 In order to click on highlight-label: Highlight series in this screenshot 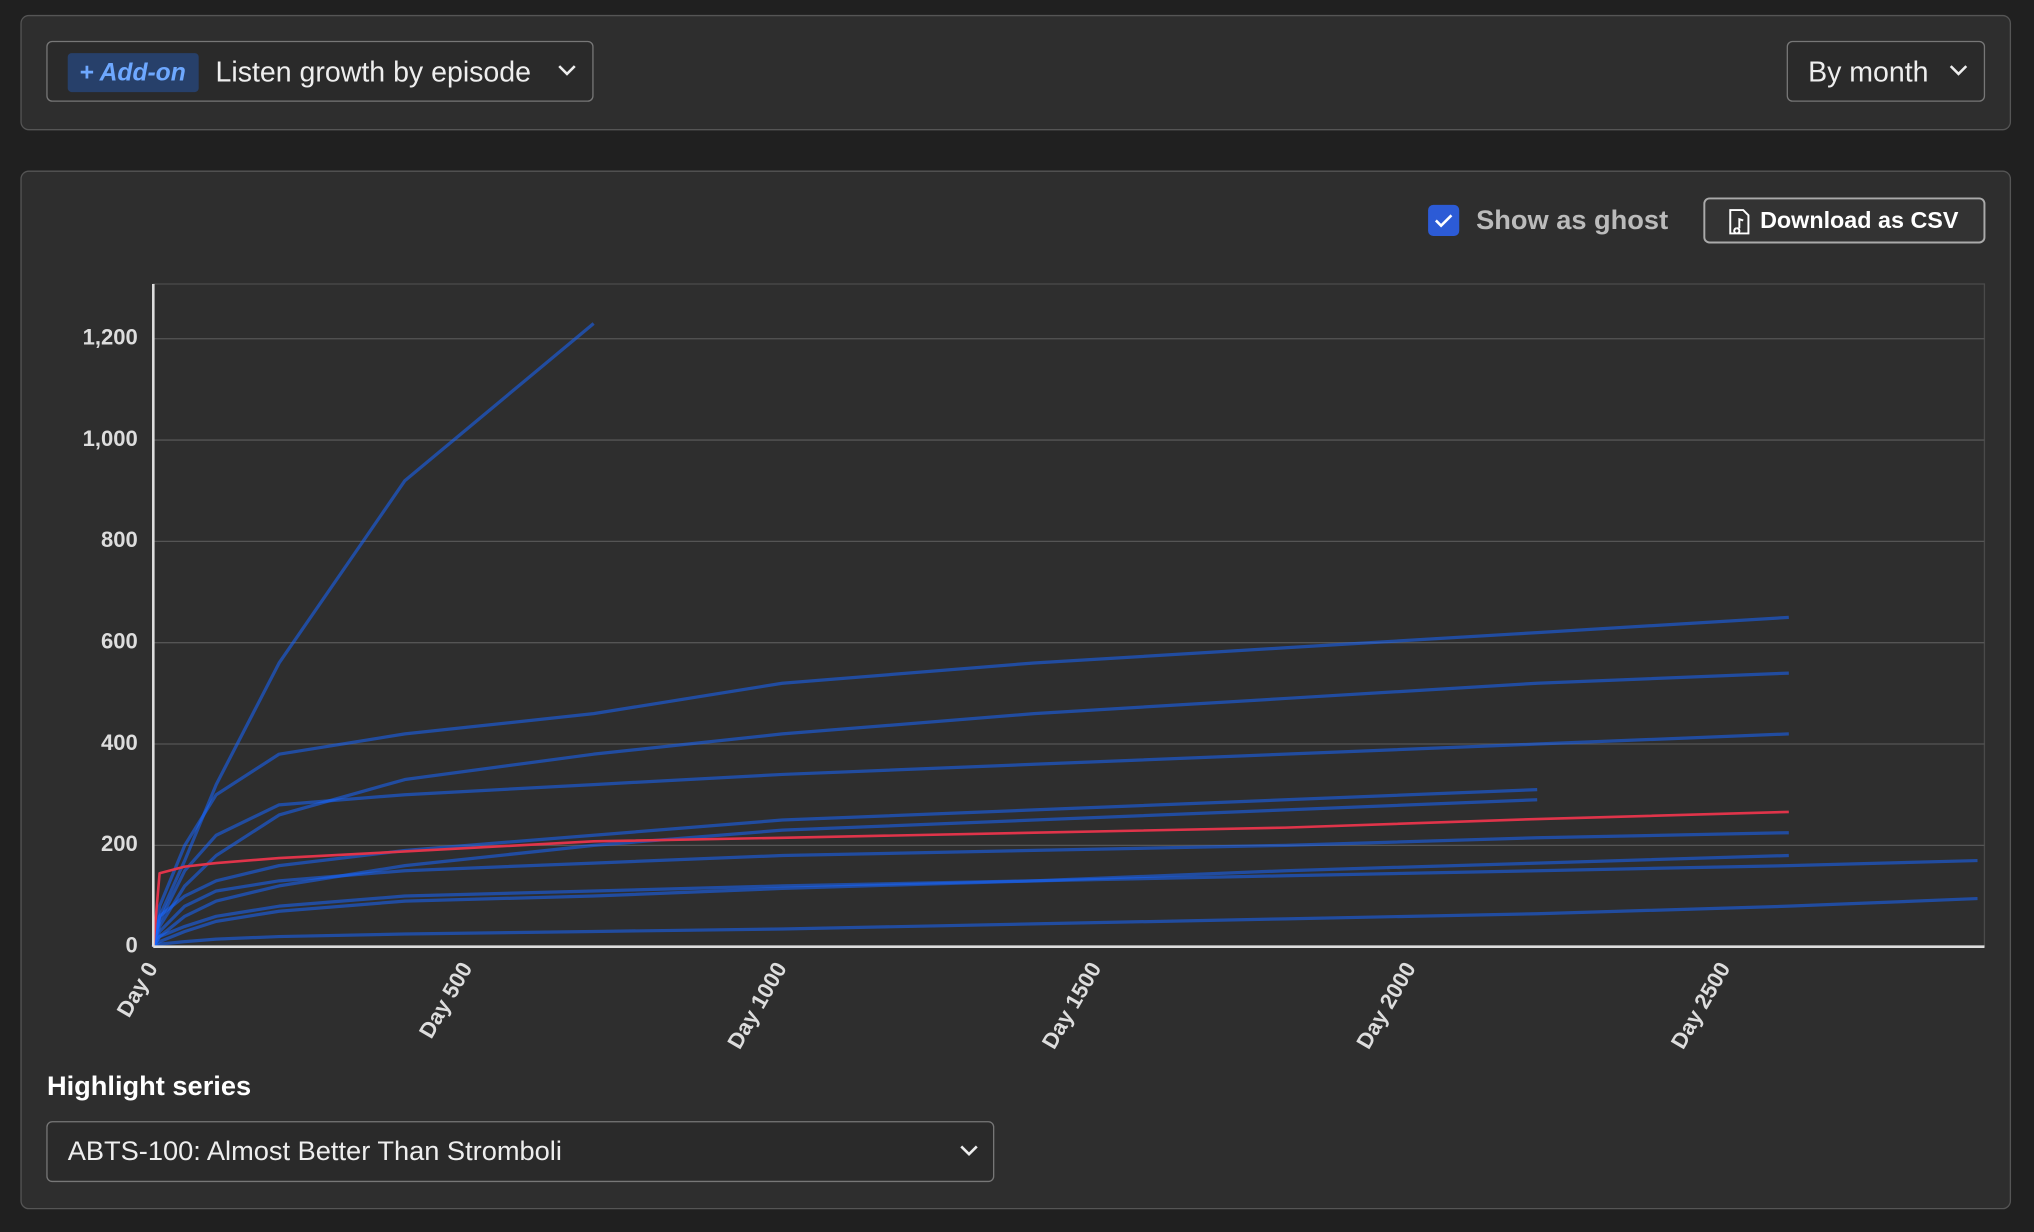, I will do `click(149, 1085)`.